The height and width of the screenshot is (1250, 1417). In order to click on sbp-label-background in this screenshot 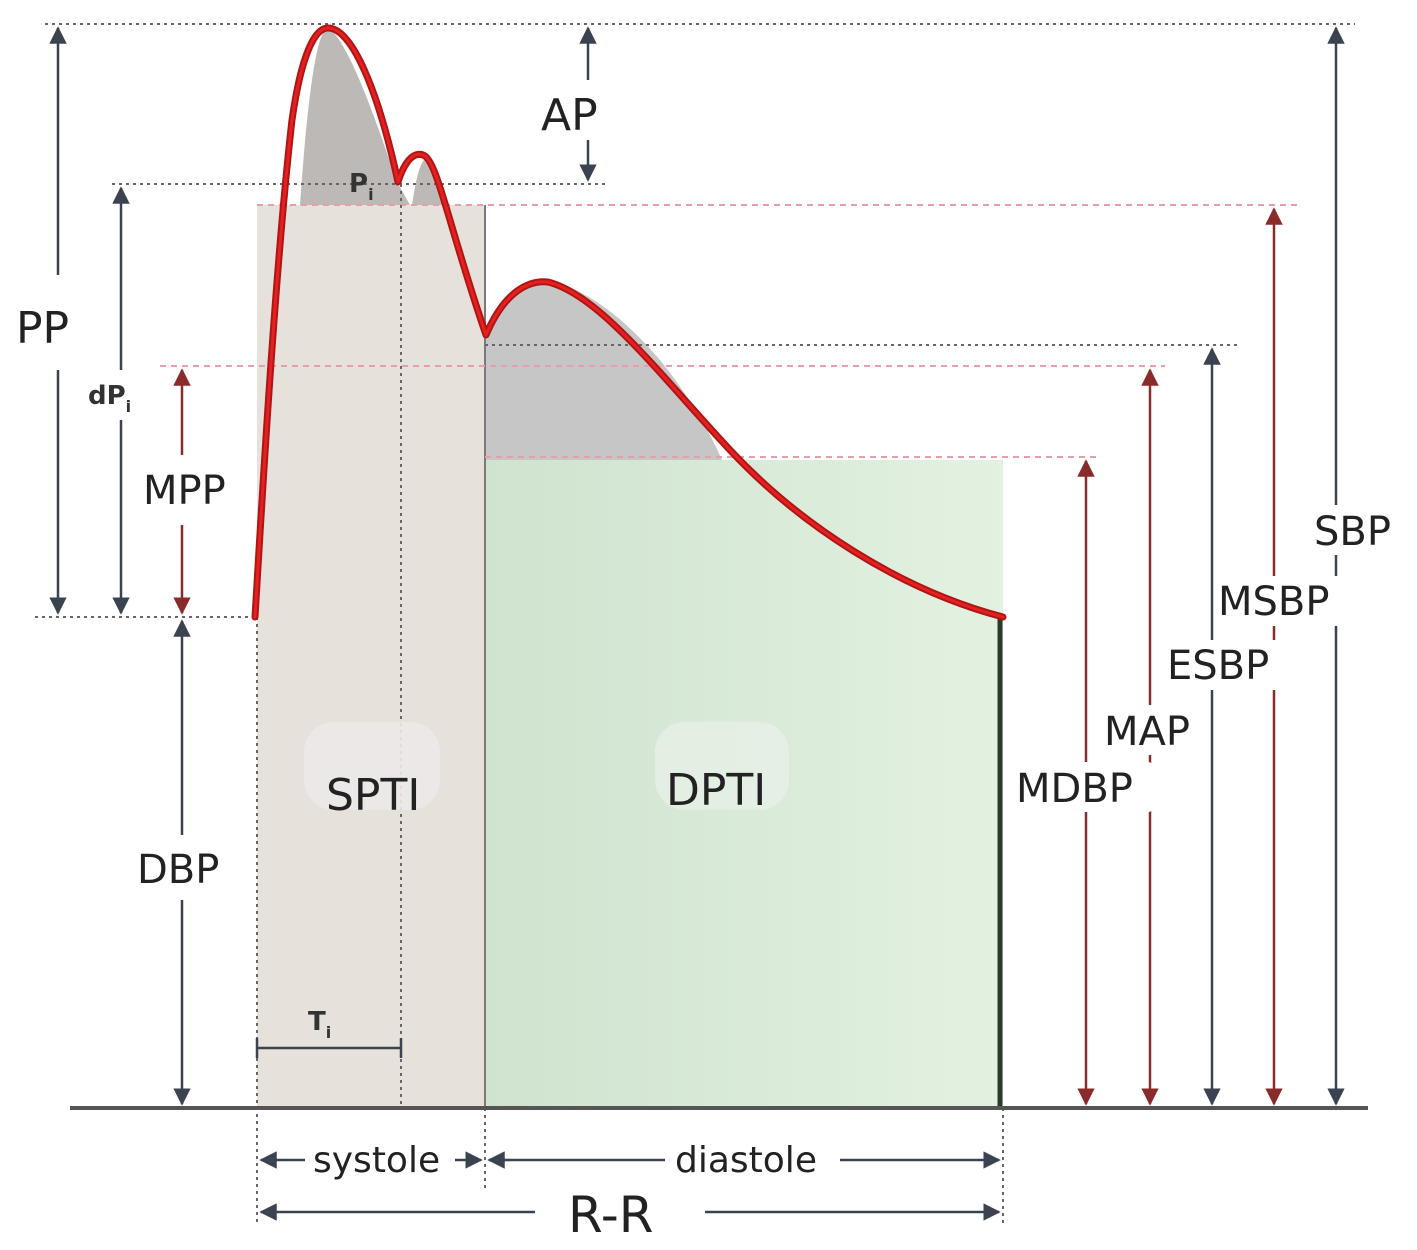, I will do `click(1358, 530)`.